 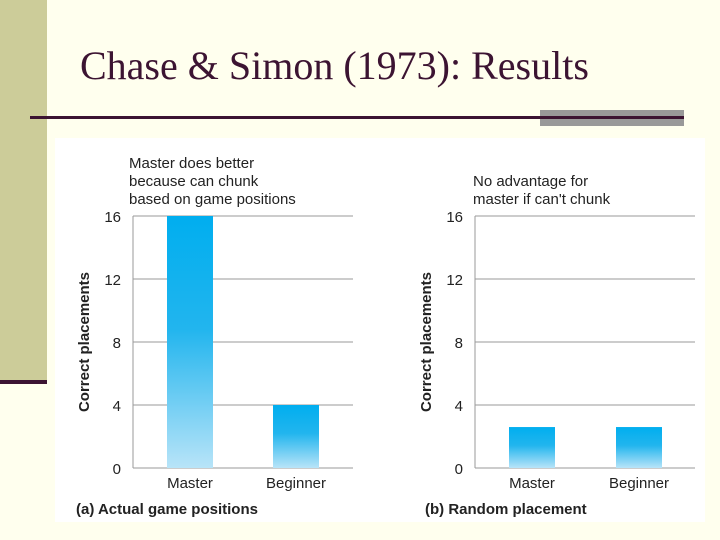 I want to click on chart-a-ytick-label: 8, so click(x=117, y=343).